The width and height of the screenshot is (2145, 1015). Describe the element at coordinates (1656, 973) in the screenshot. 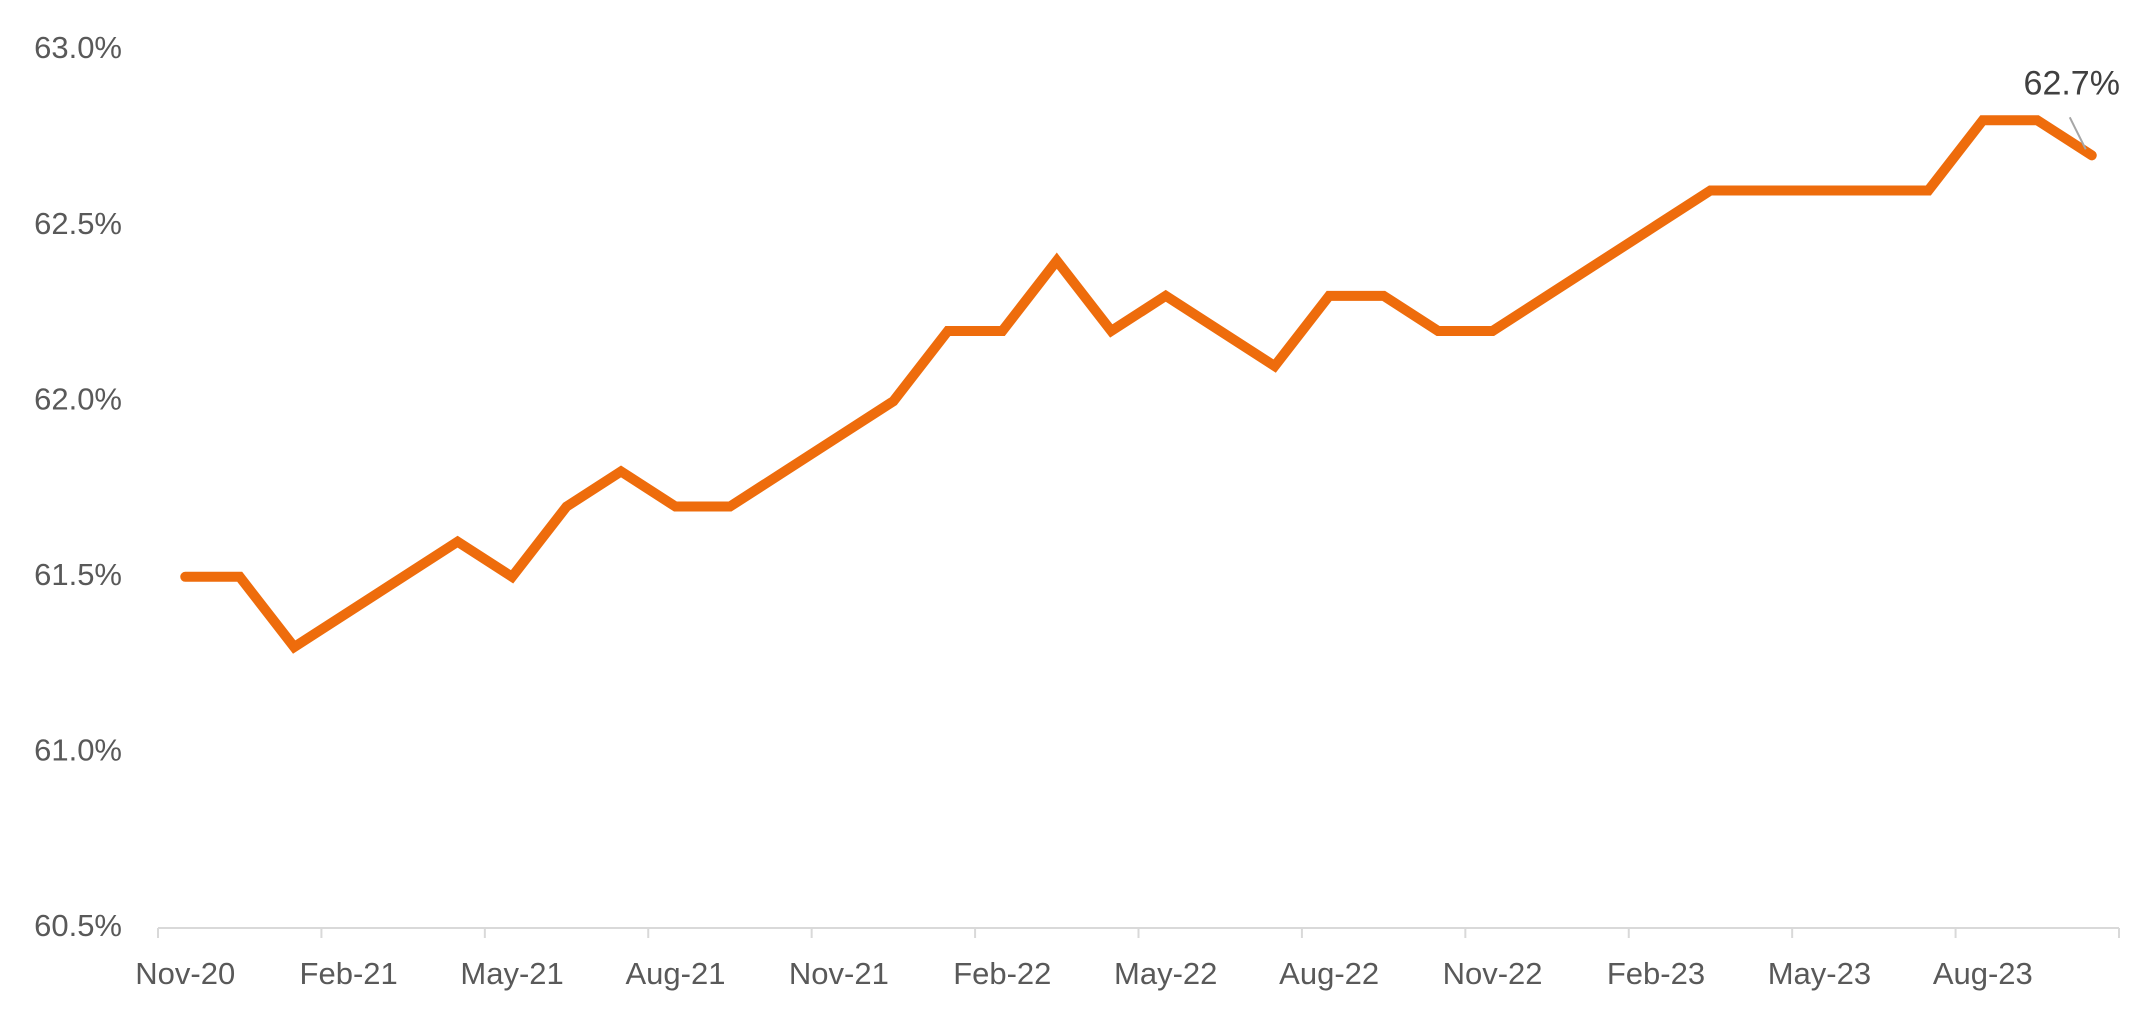

I see `x-tick-label: Feb-23` at that location.